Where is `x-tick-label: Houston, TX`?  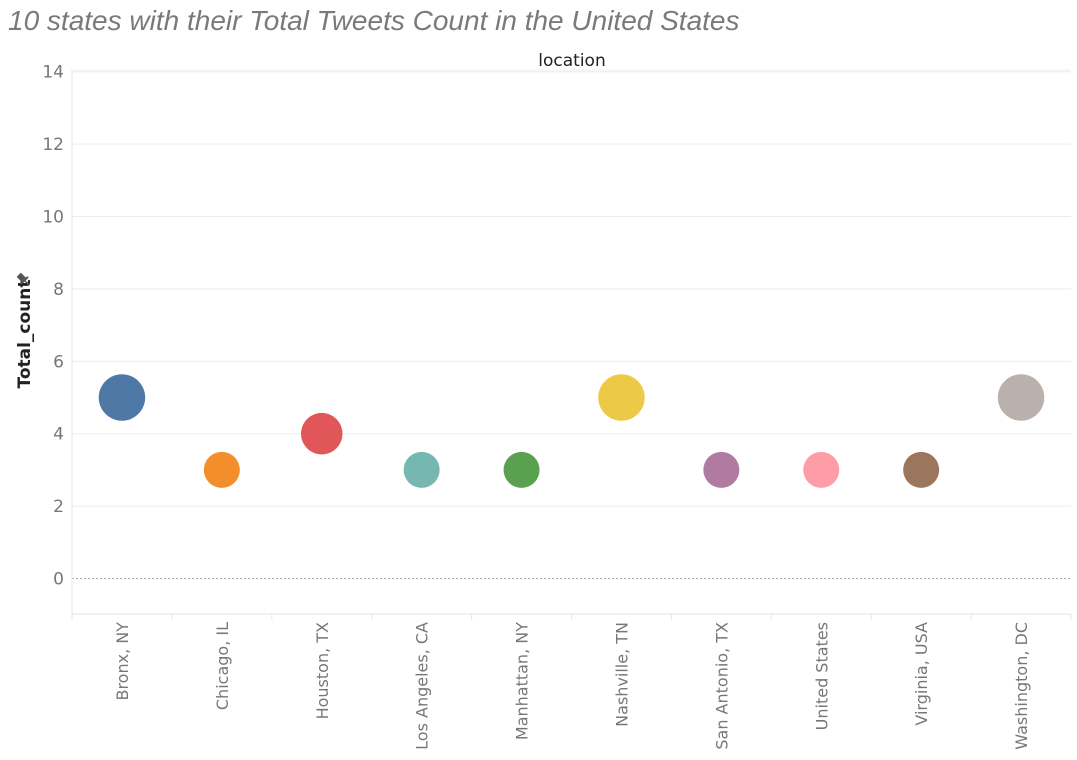
x-tick-label: Houston, TX is located at coordinates (322, 670).